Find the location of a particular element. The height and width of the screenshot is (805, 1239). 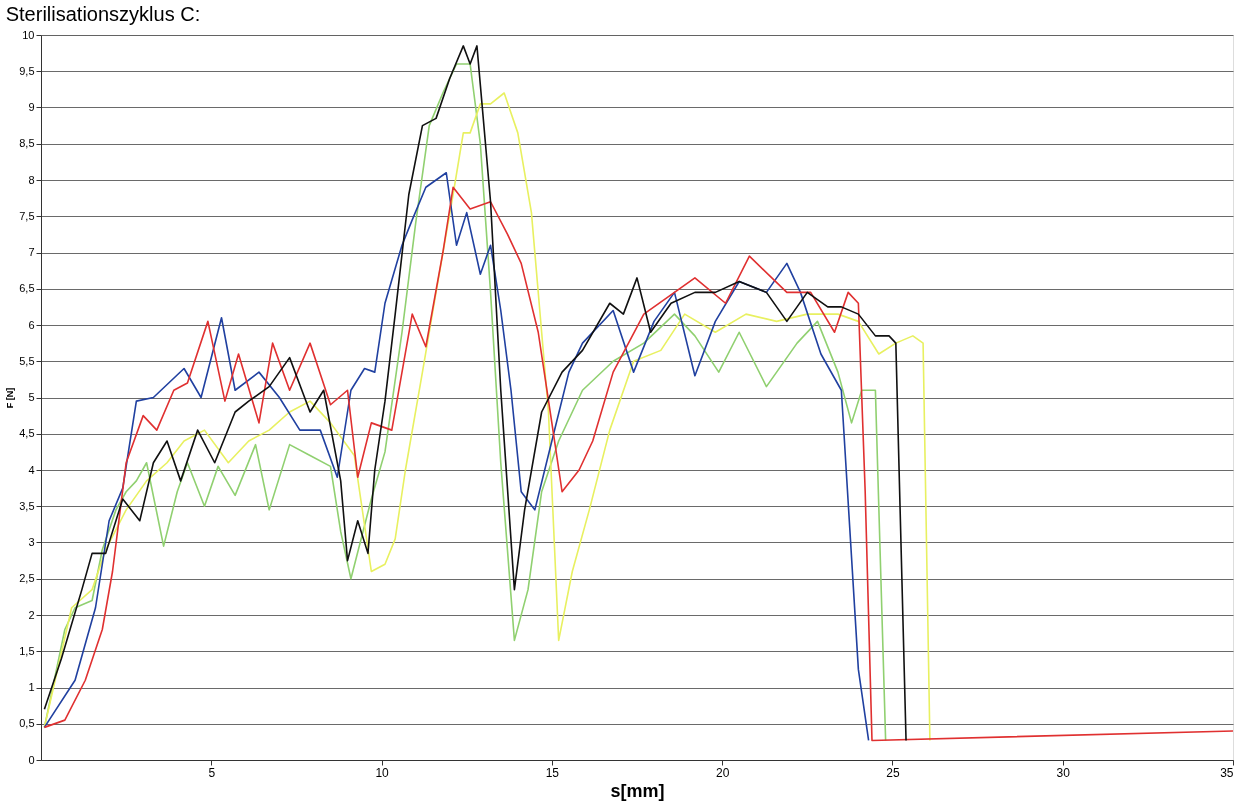

y-tick-label: 9,5 is located at coordinates (27, 70).